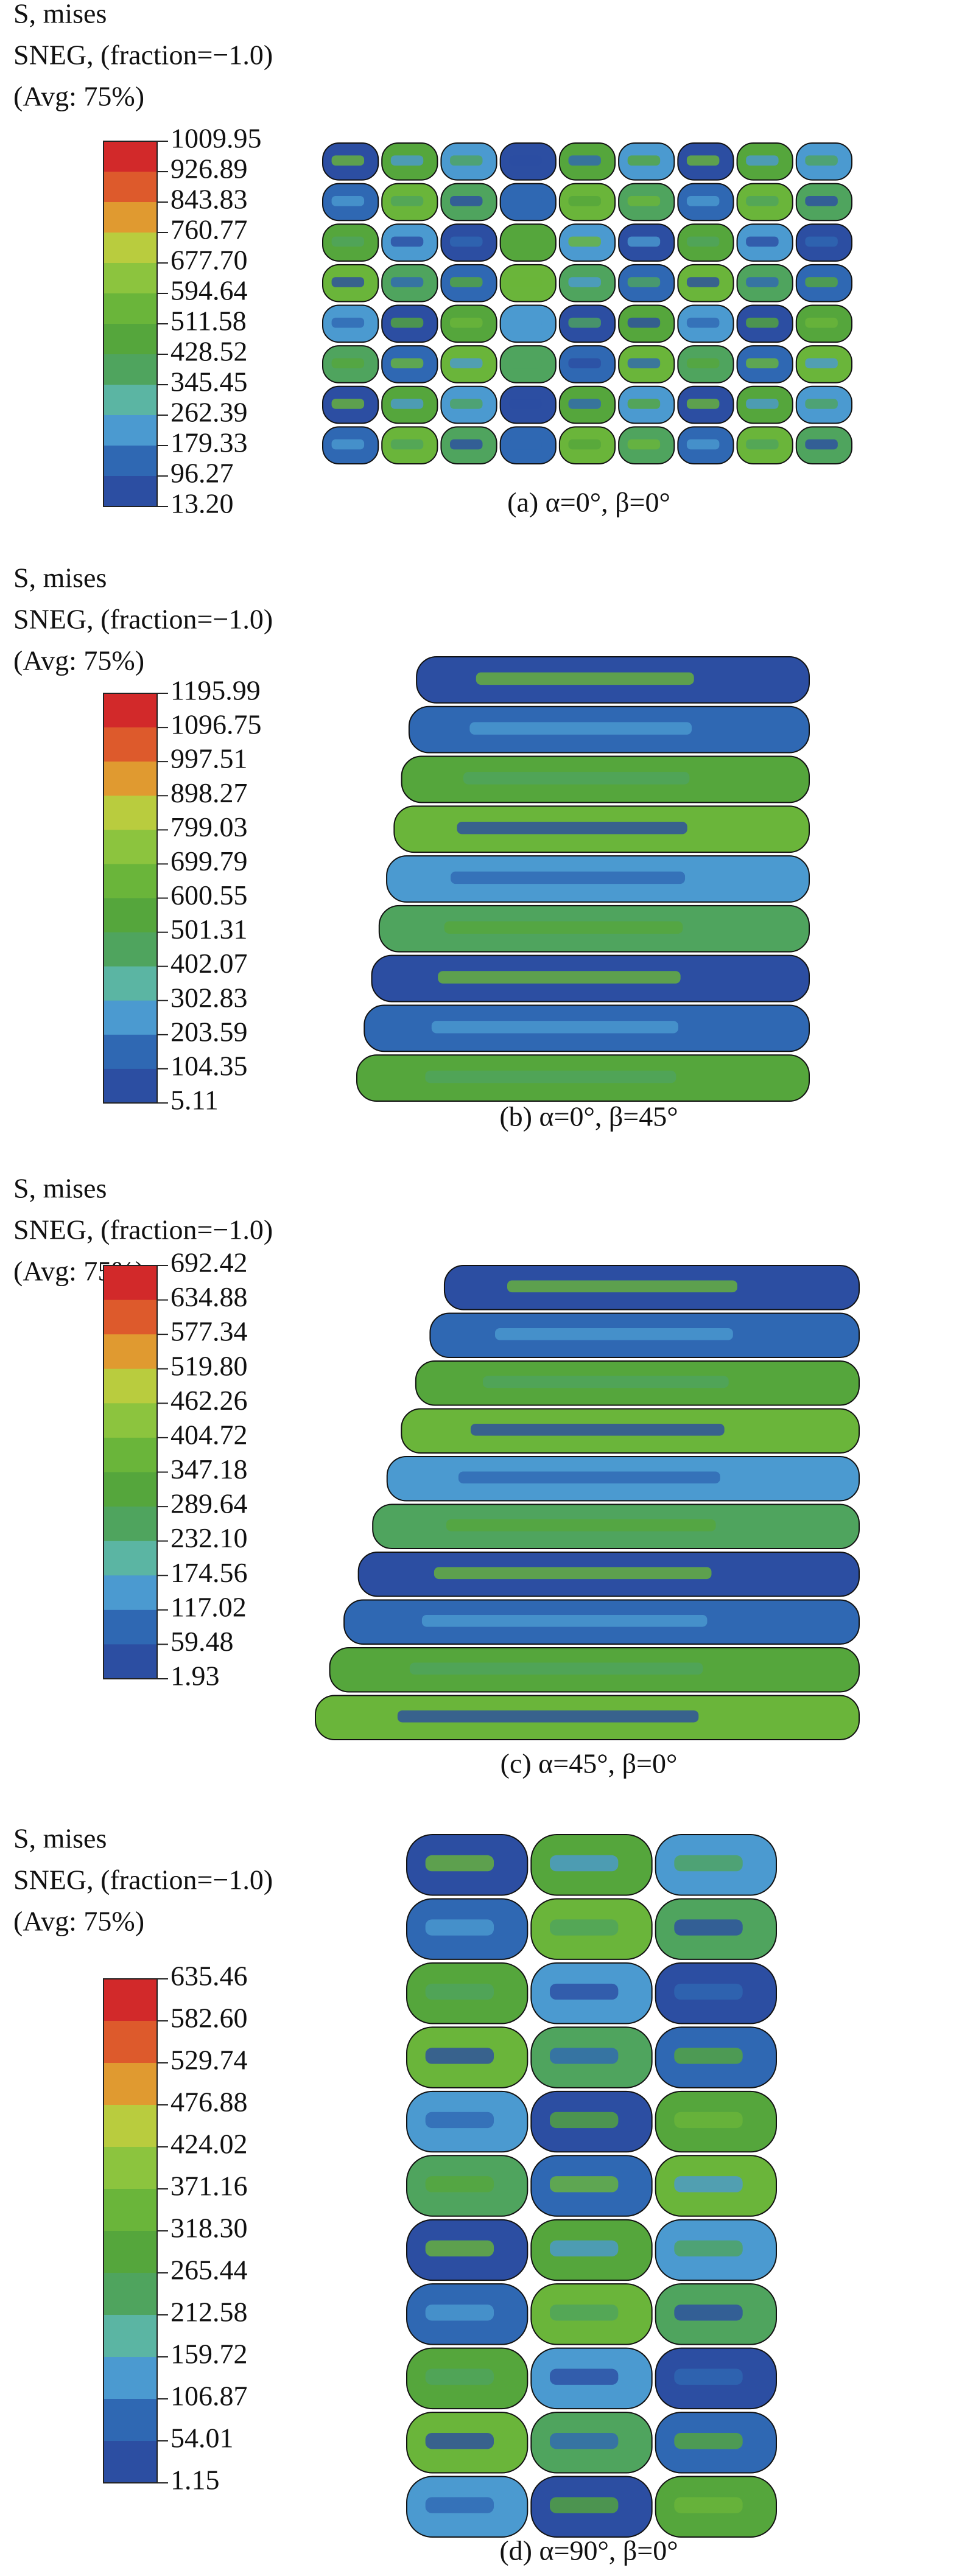 The height and width of the screenshot is (2576, 959). I want to click on legend-label: 519.80, so click(209, 1365).